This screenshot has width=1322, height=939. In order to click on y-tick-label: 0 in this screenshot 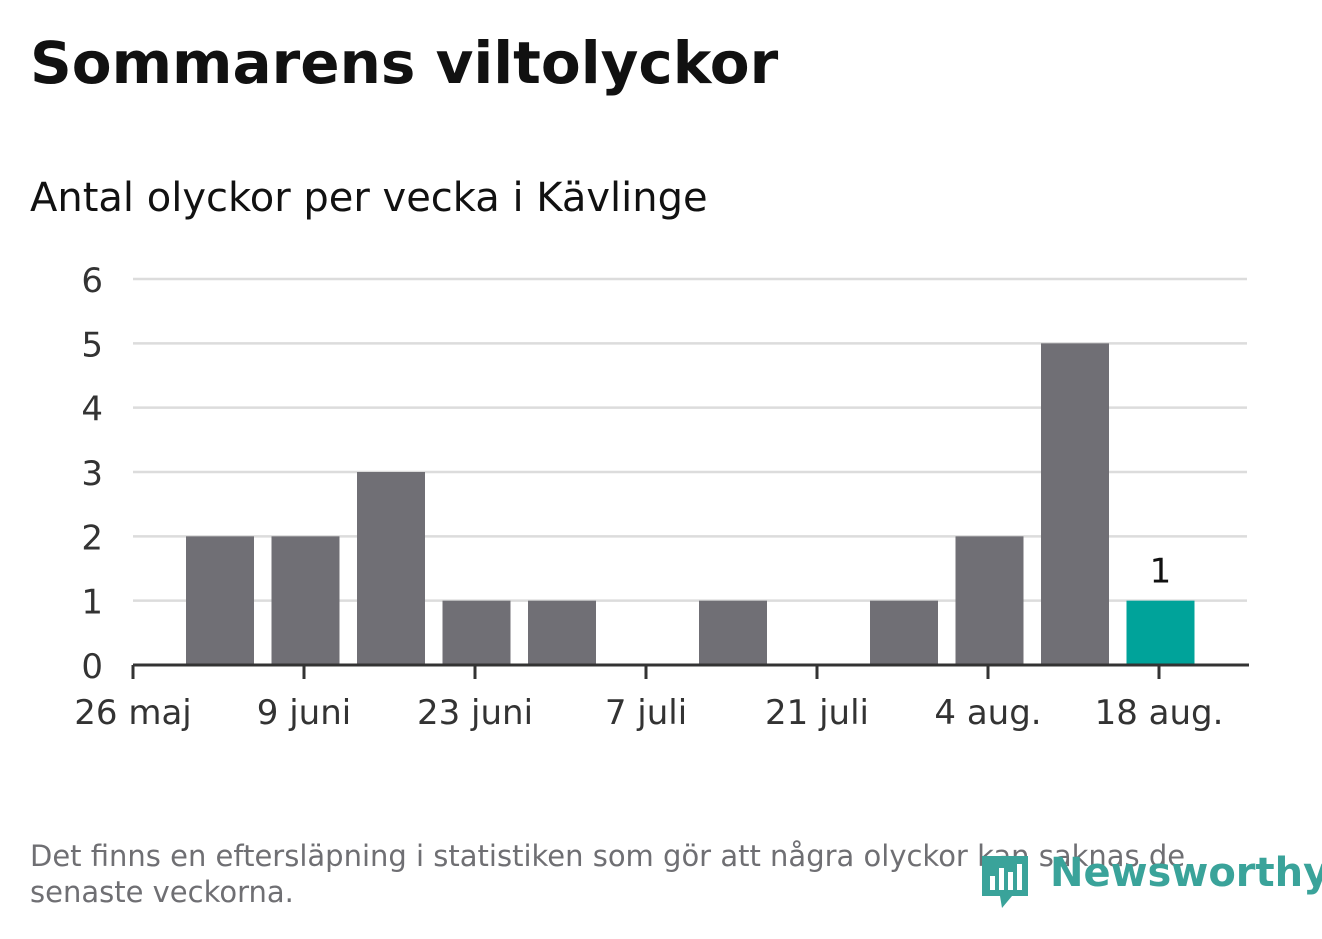, I will do `click(92, 667)`.